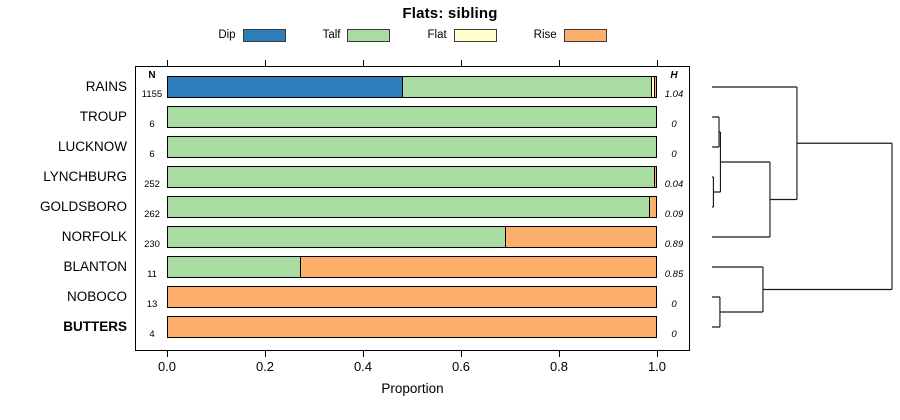 Image resolution: width=900 pixels, height=420 pixels. Describe the element at coordinates (94, 236) in the screenshot. I see `row-label: NORFOLK` at that location.